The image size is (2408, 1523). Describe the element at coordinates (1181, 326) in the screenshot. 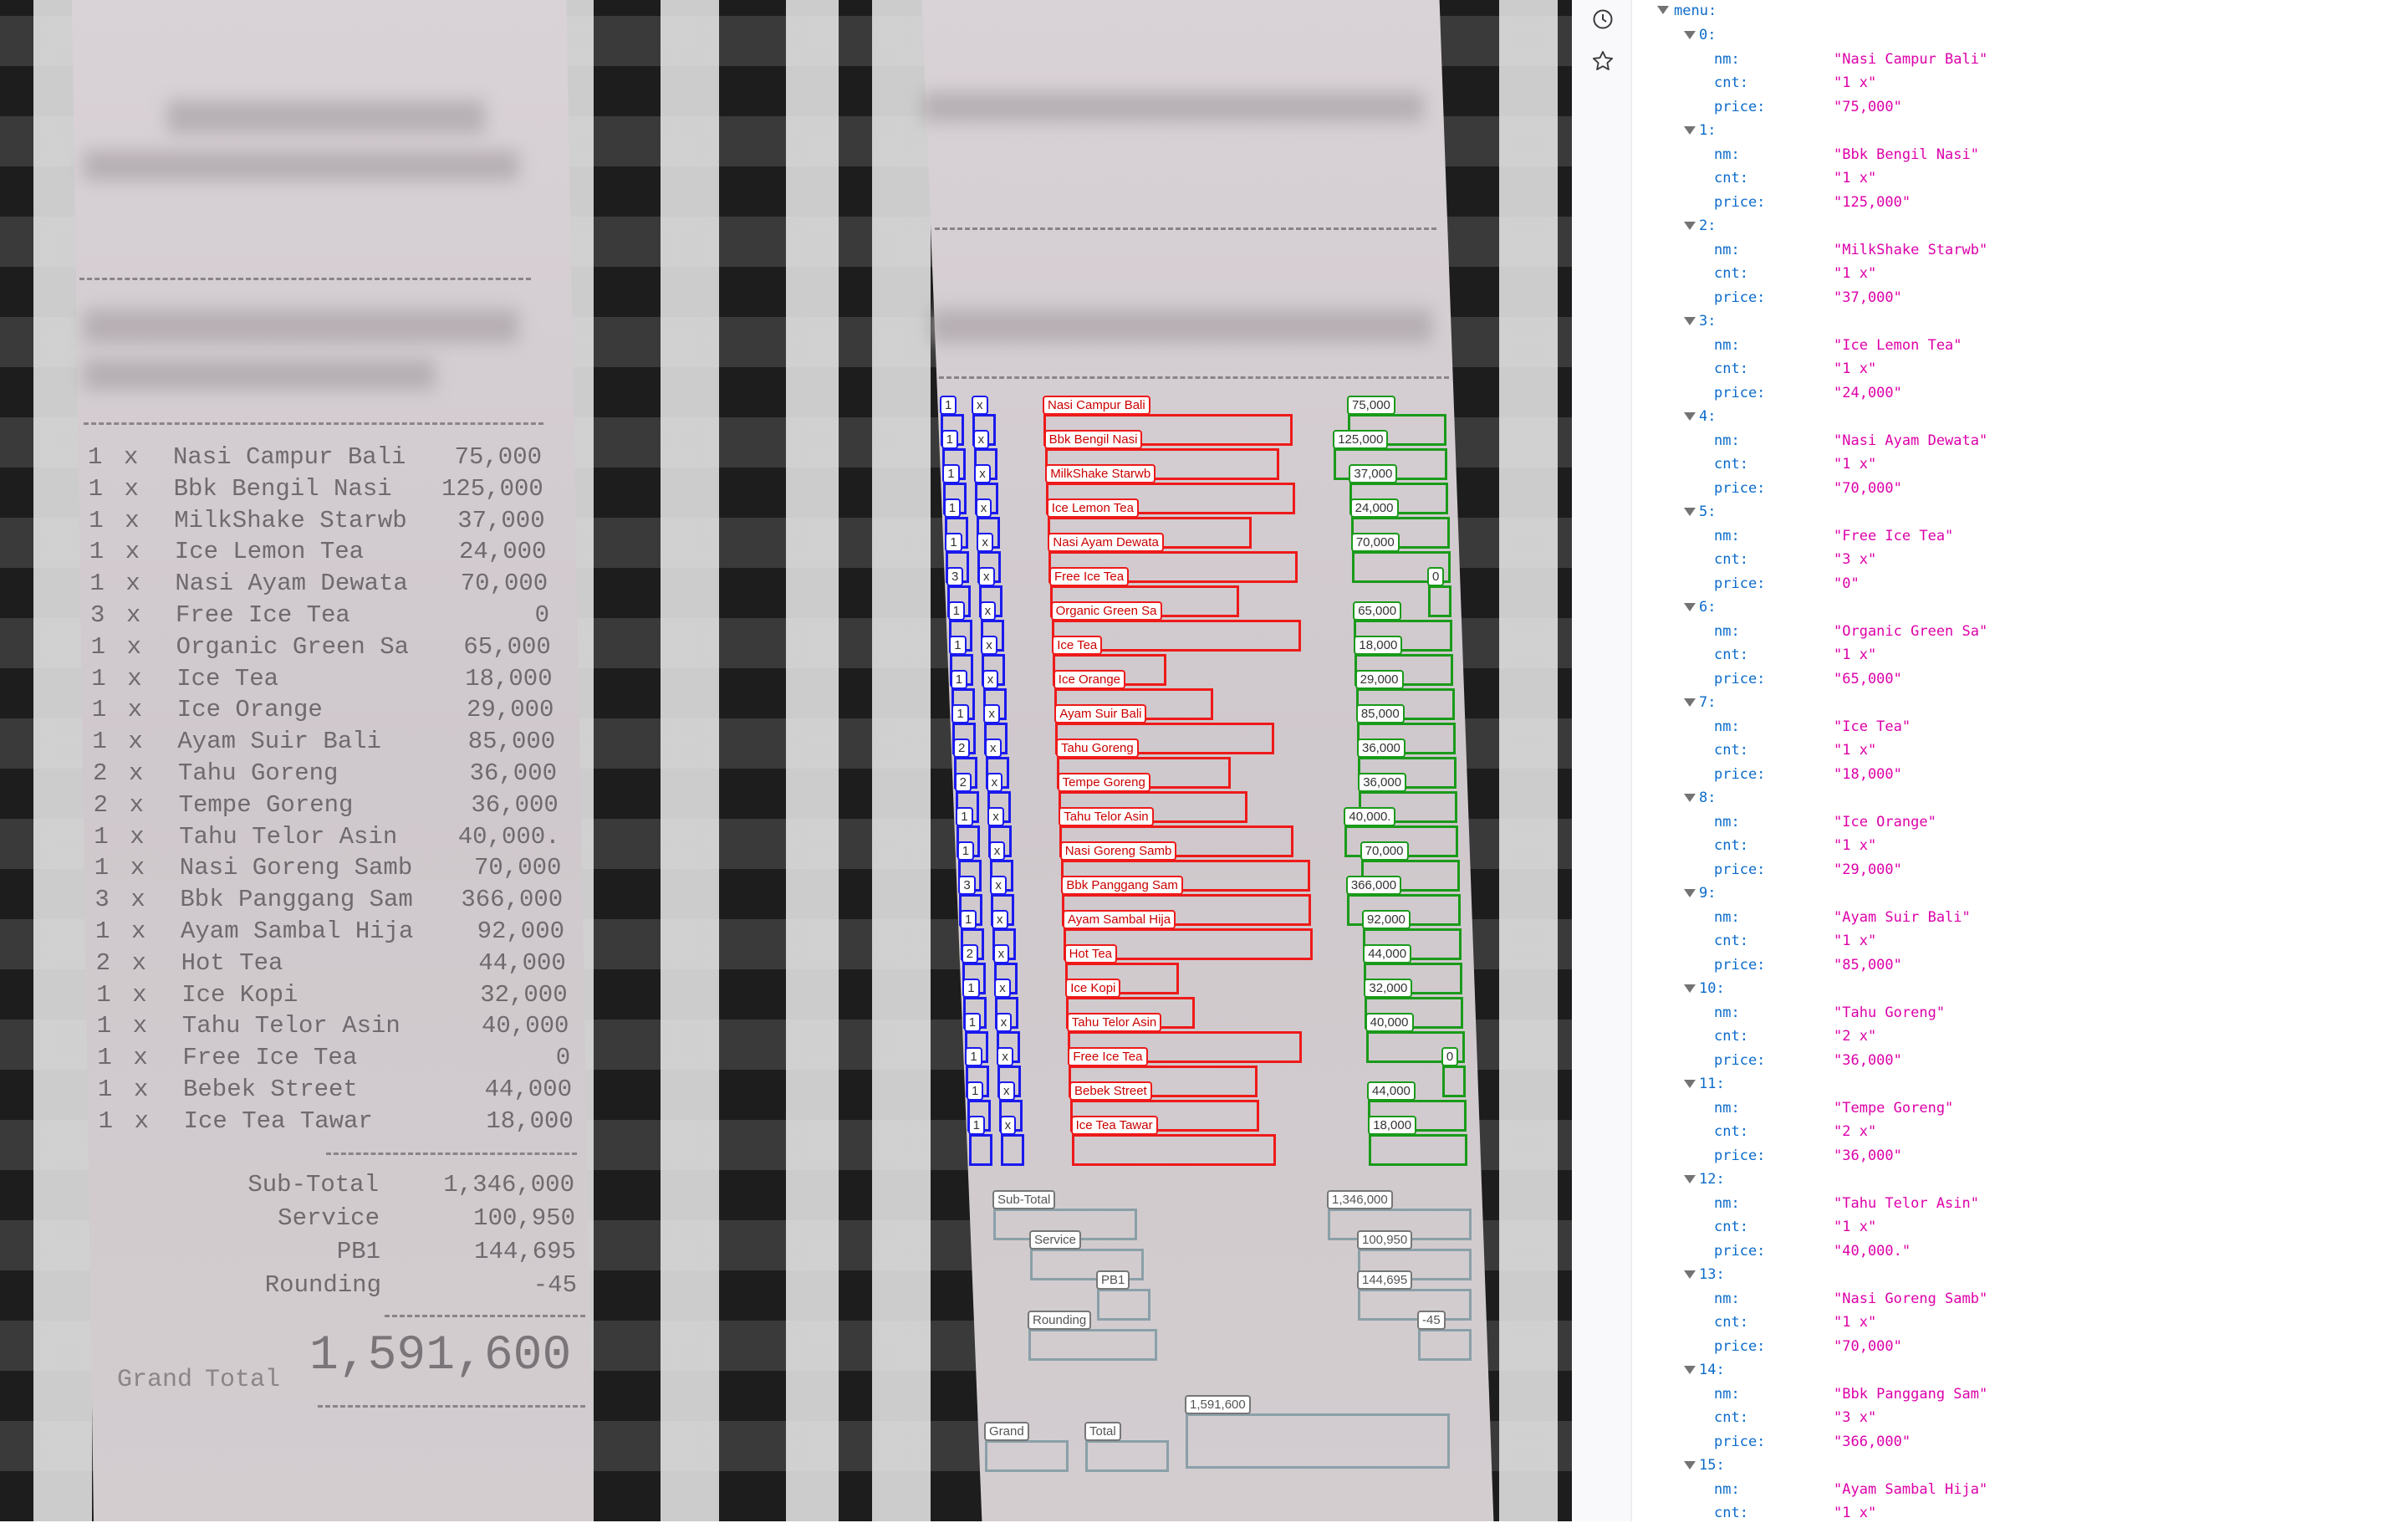

I see `redacted-header` at that location.